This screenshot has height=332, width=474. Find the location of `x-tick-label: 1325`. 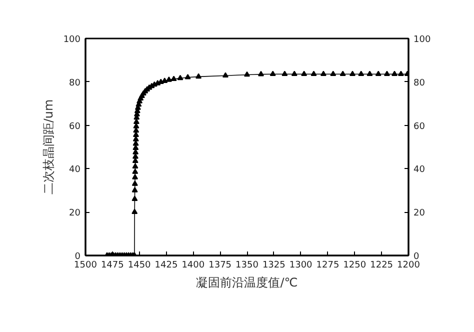

x-tick-label: 1325 is located at coordinates (274, 265).